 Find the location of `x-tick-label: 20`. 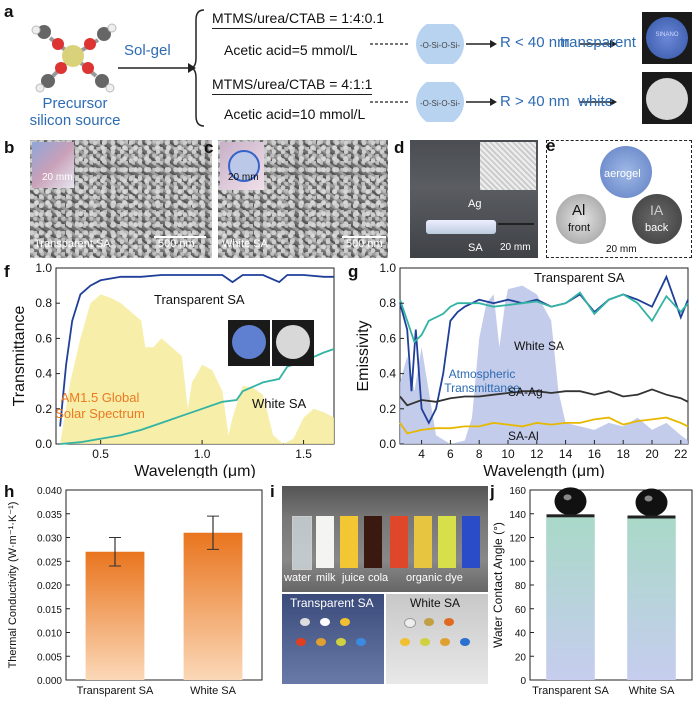

x-tick-label: 20 is located at coordinates (652, 454).